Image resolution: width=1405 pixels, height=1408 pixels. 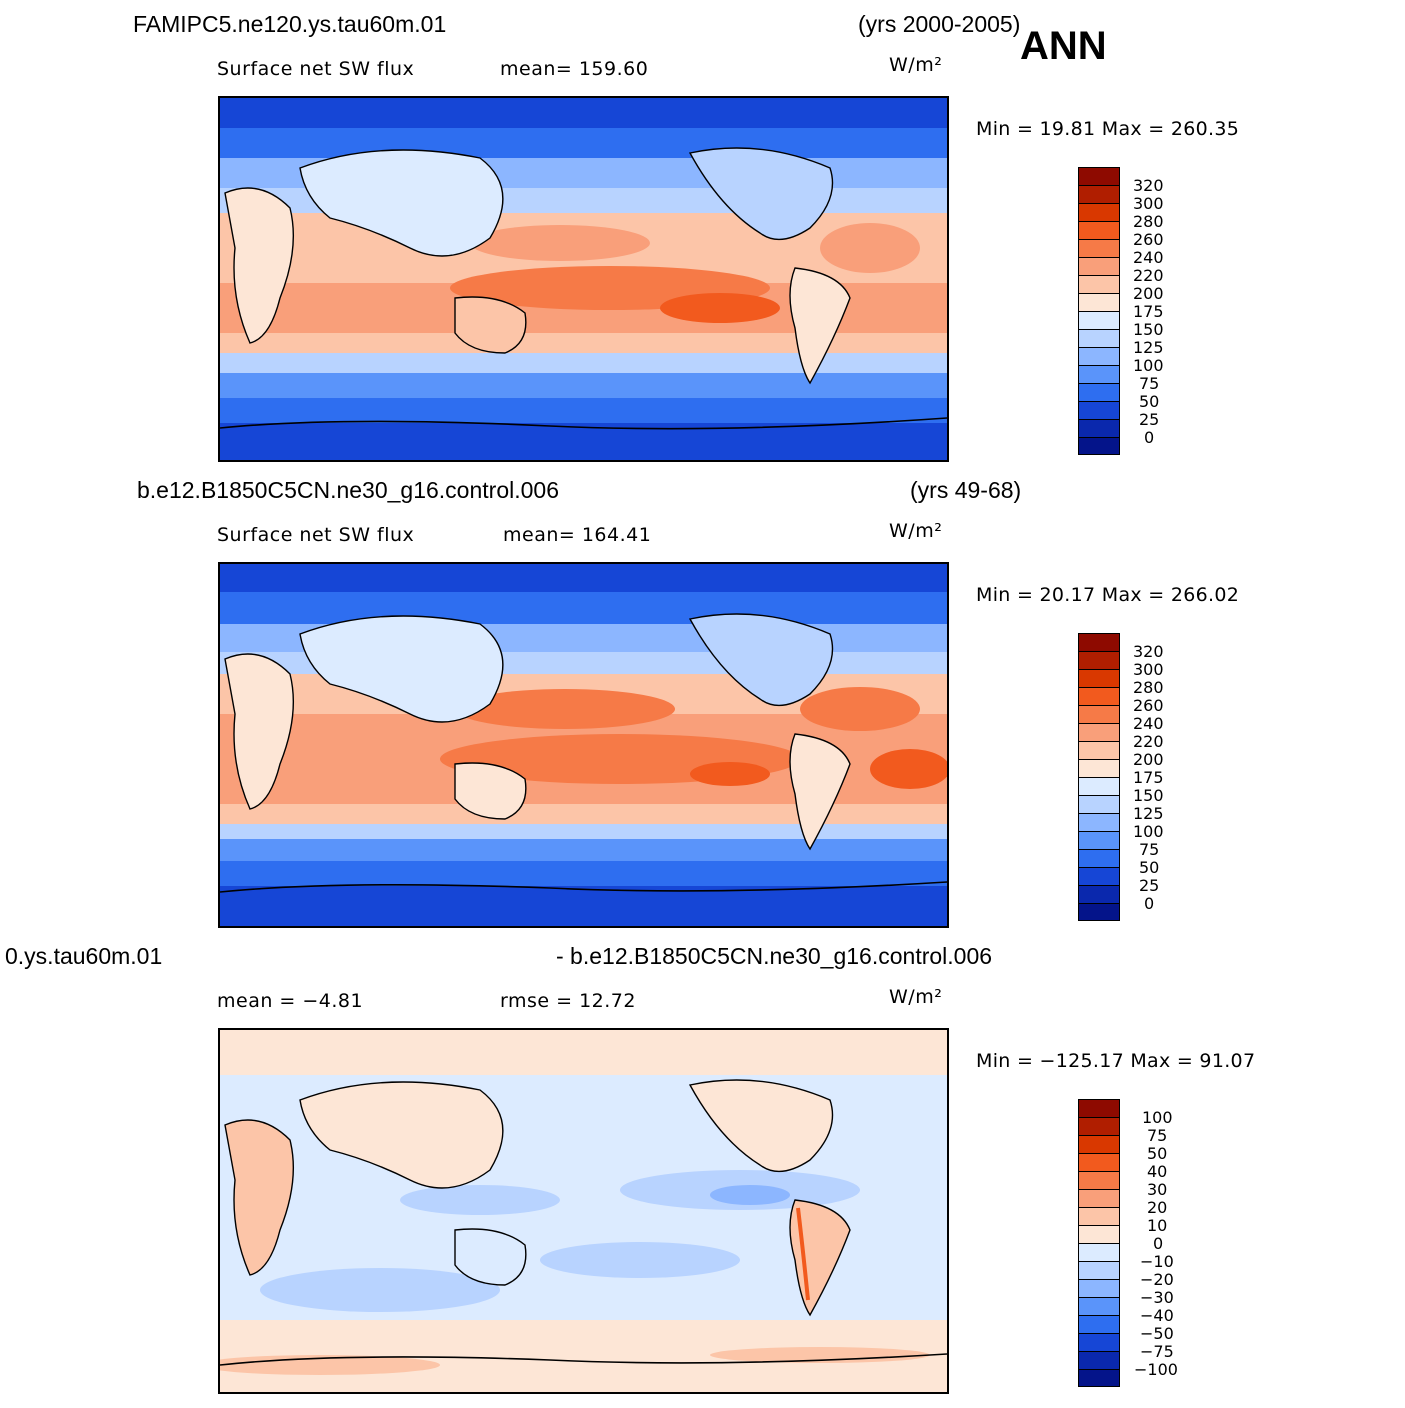 I want to click on panel2-colorbar-tick: 320, so click(x=1148, y=651).